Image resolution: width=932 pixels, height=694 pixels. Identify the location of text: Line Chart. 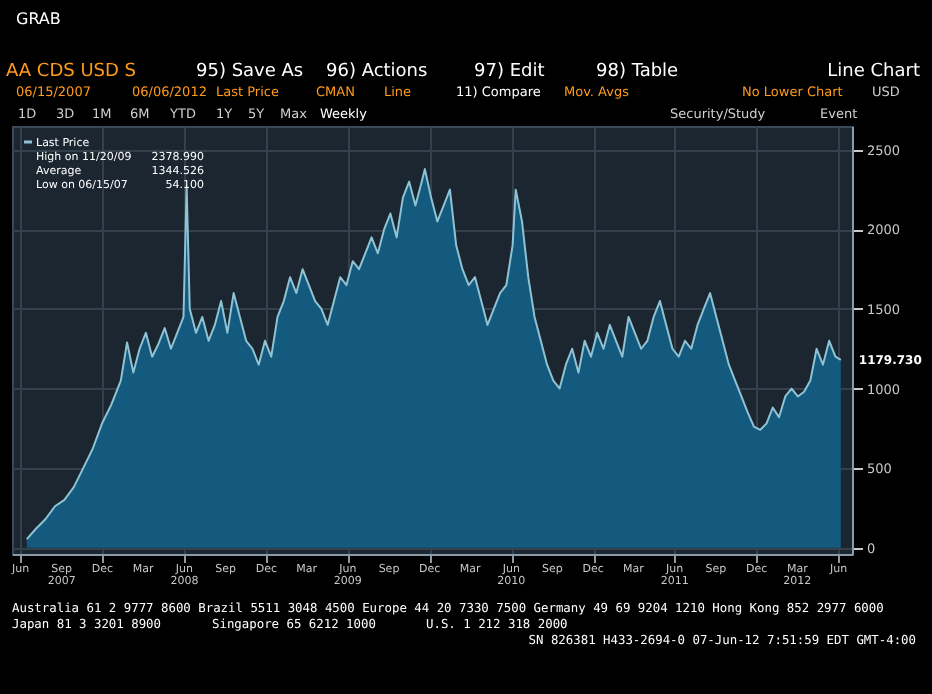
(874, 72).